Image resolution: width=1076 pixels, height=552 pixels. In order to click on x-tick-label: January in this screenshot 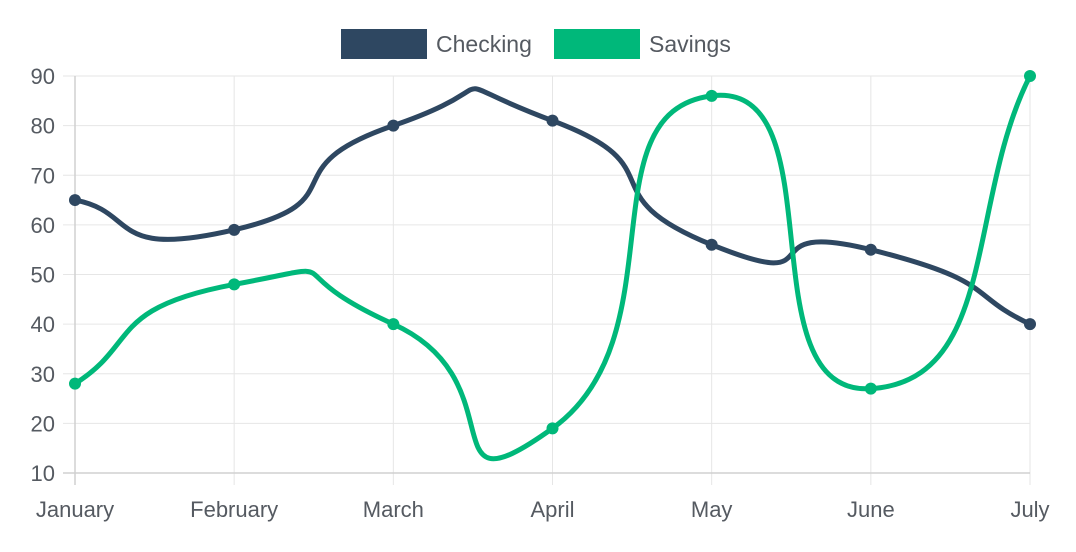, I will do `click(75, 509)`.